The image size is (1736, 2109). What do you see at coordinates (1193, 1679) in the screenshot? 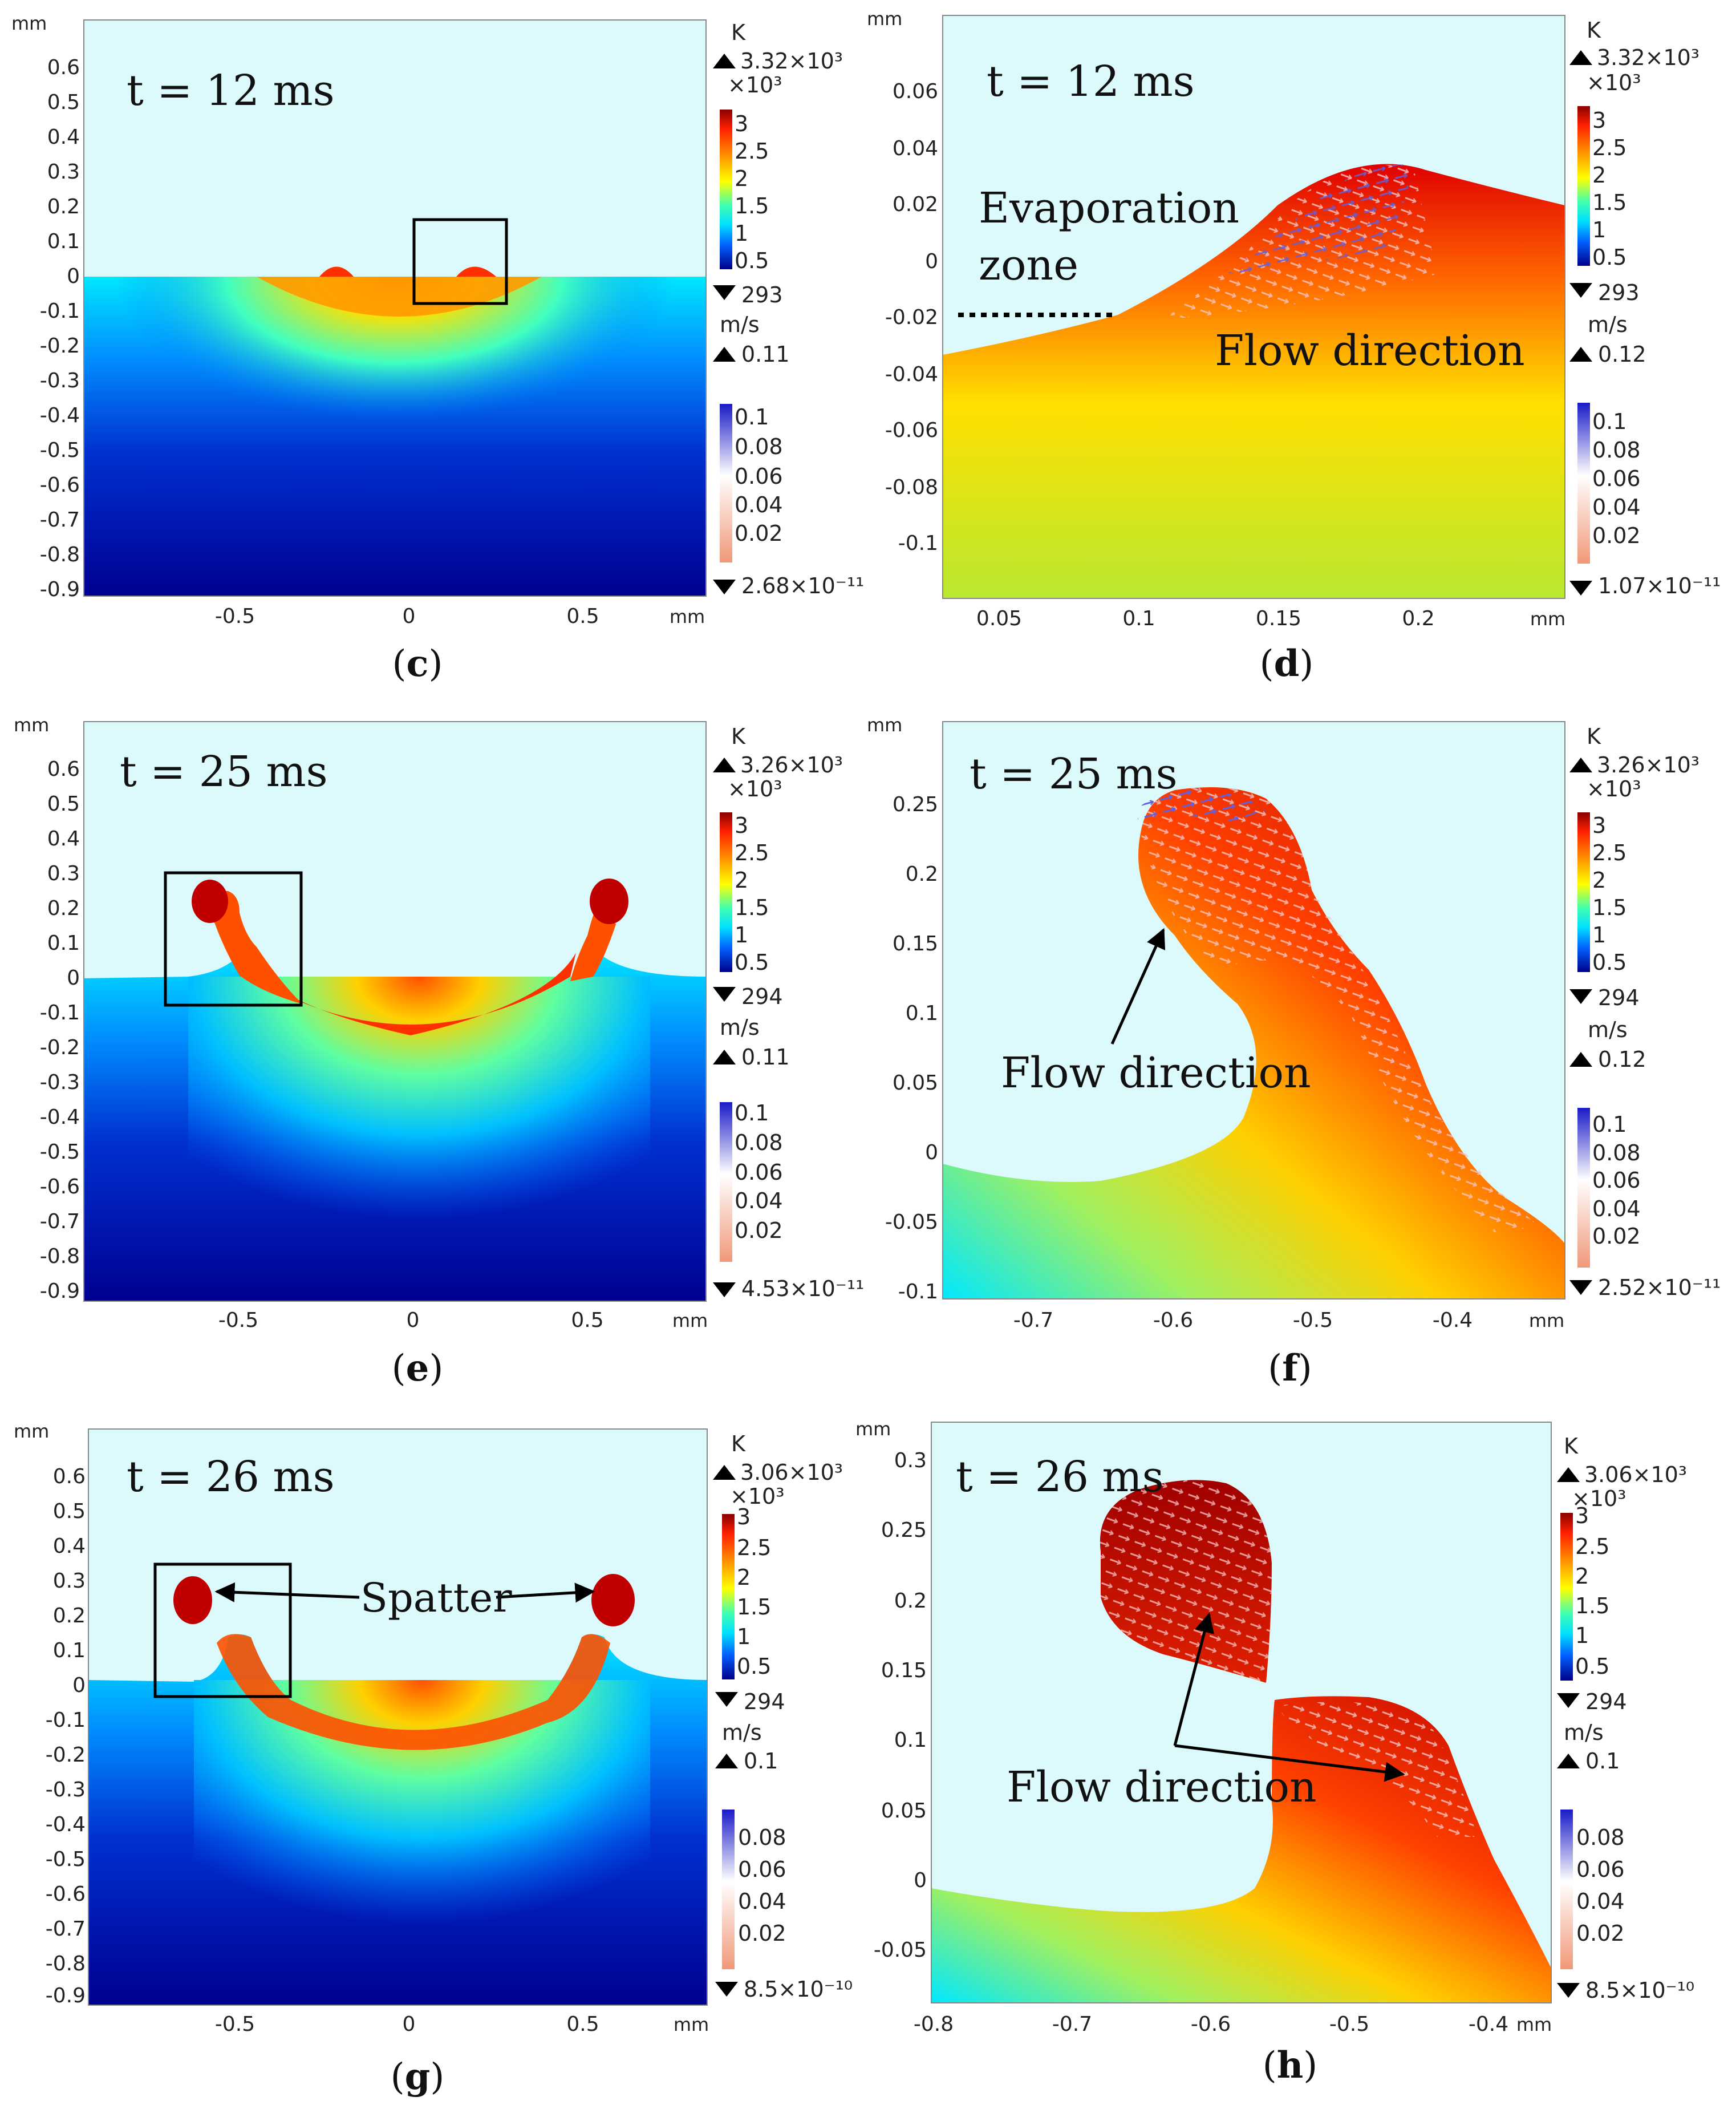
I see `flow-arrow-up` at bounding box center [1193, 1679].